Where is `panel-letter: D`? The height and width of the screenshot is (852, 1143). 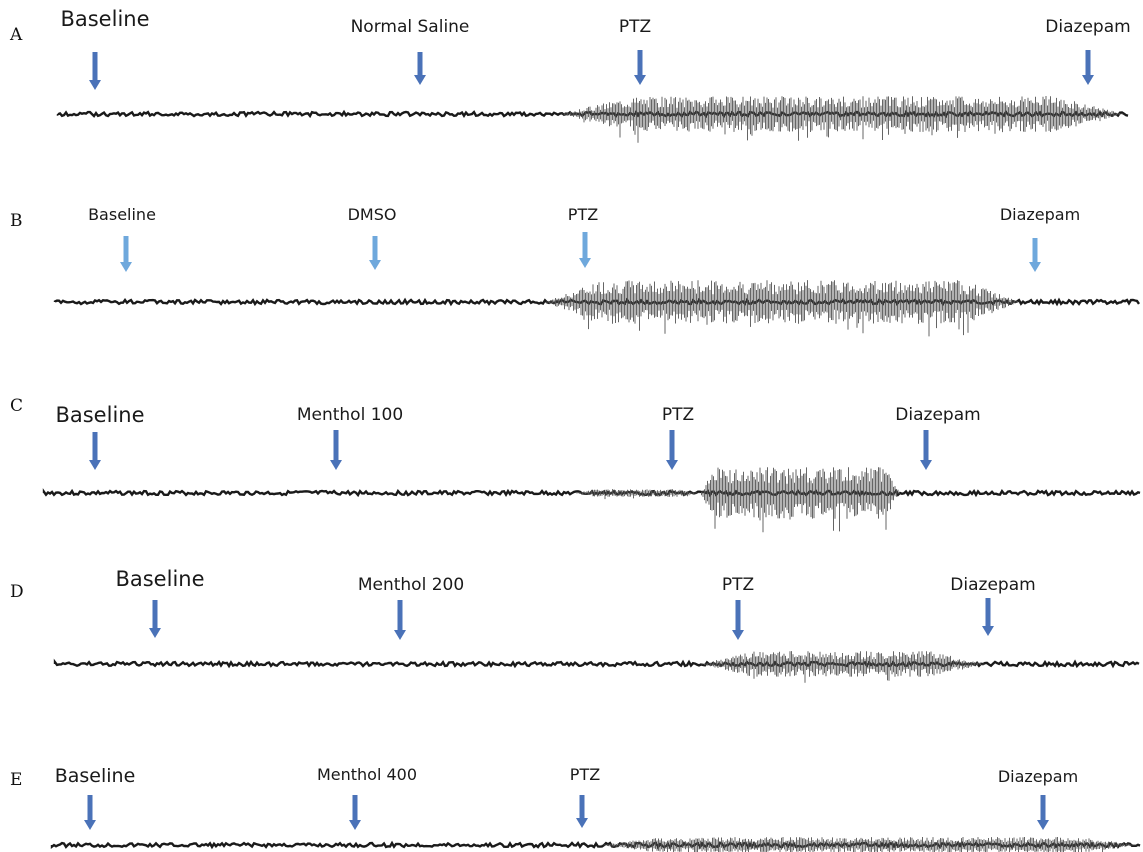 panel-letter: D is located at coordinates (17, 592).